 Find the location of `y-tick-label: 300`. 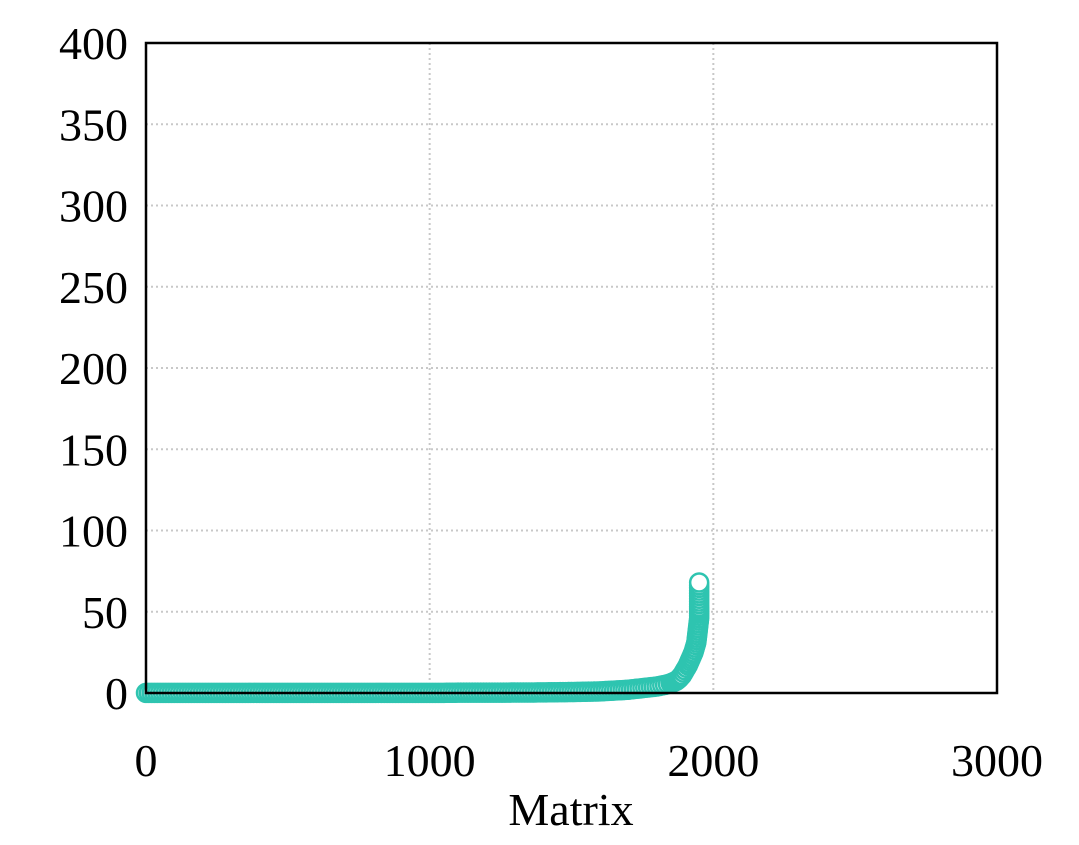

y-tick-label: 300 is located at coordinates (93, 206).